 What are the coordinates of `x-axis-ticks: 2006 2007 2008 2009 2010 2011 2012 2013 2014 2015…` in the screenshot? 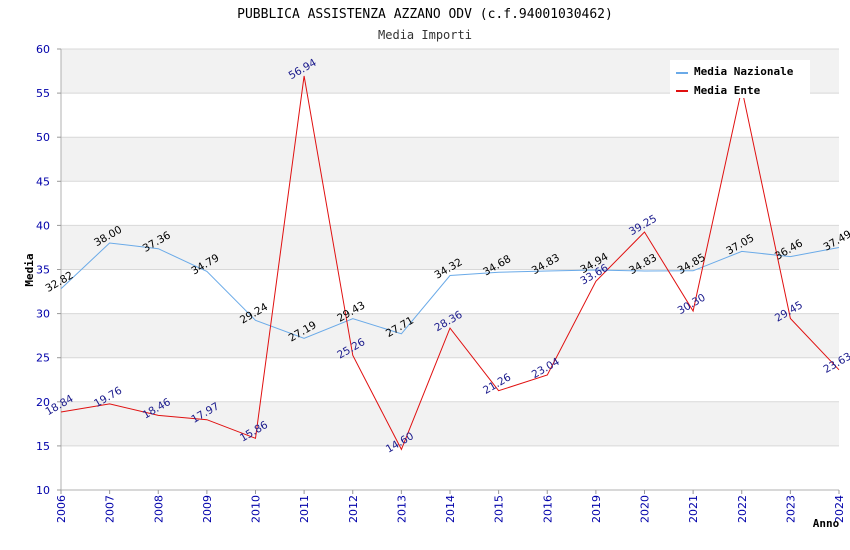 It's located at (450, 506).